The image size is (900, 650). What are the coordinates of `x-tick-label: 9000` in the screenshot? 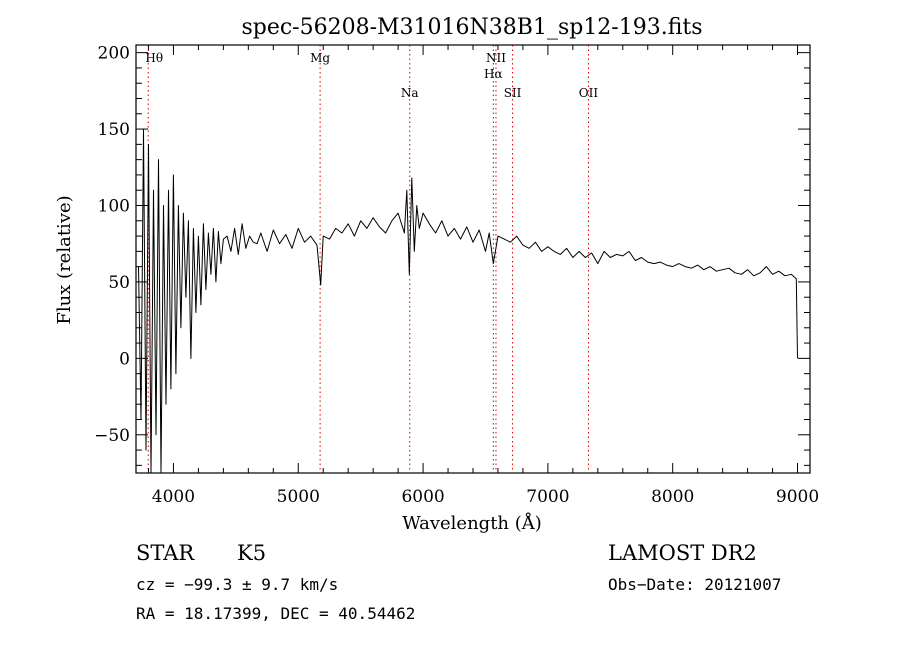 It's located at (797, 497).